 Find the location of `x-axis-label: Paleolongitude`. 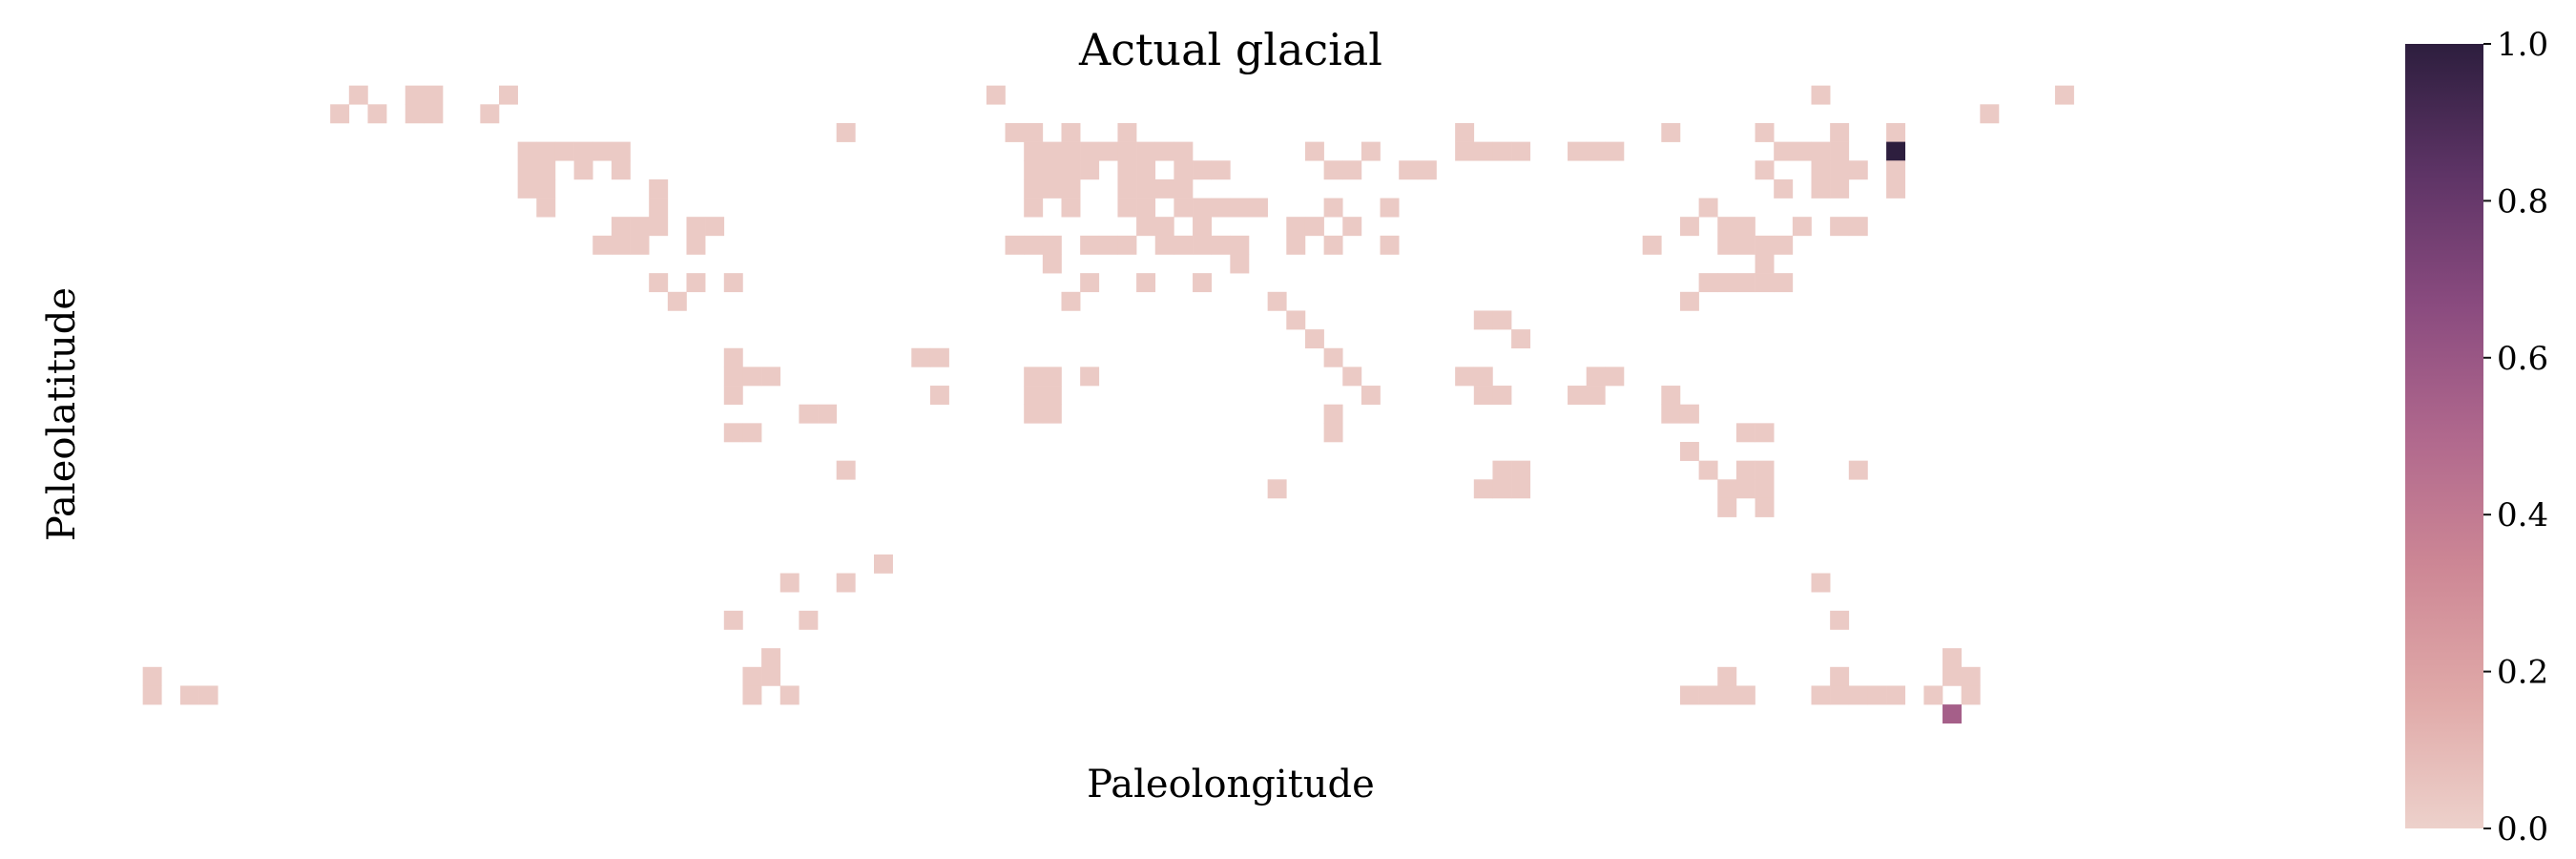

x-axis-label: Paleolongitude is located at coordinates (1231, 785).